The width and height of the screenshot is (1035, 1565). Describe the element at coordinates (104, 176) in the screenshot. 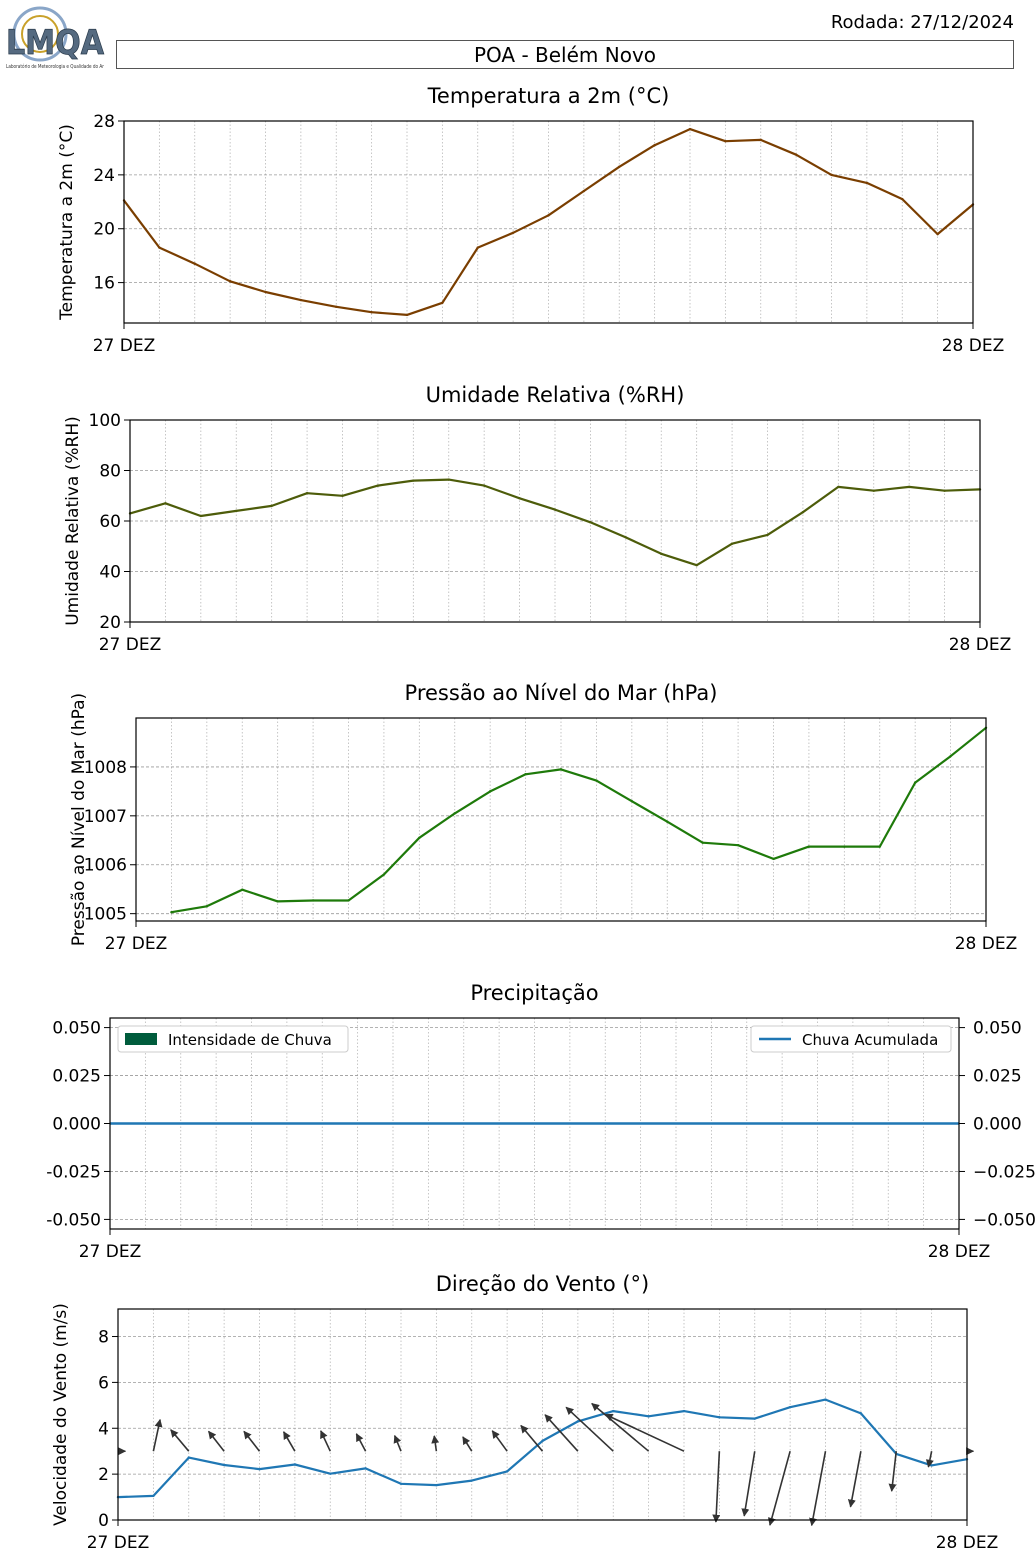

I see `y-tick-label: 24` at that location.